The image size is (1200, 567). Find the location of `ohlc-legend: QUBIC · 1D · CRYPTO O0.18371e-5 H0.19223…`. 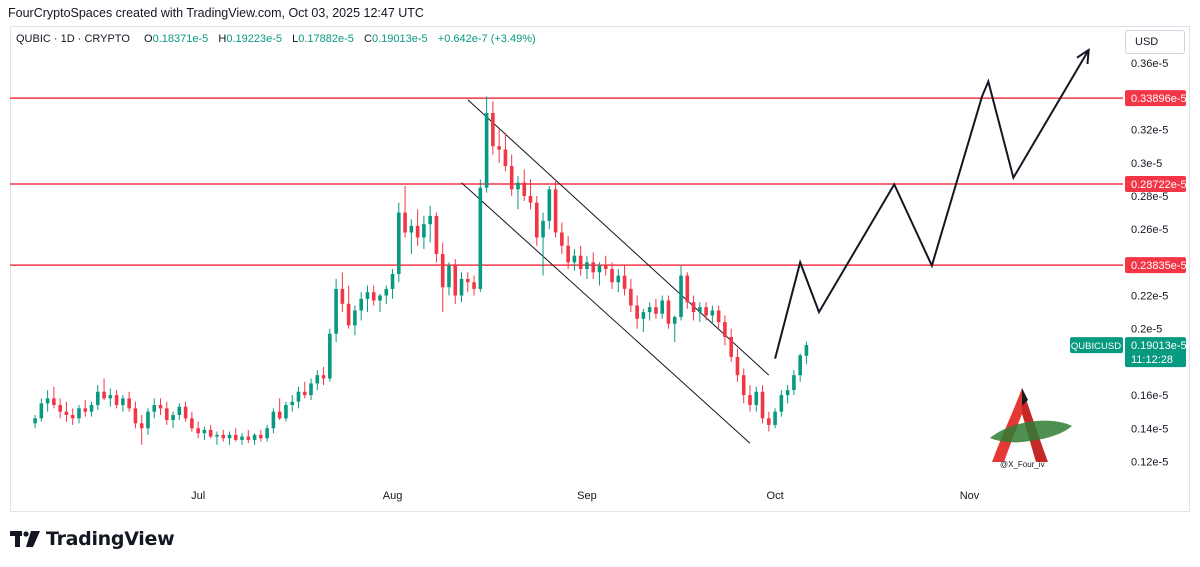

ohlc-legend: QUBIC · 1D · CRYPTO O0.18371e-5 H0.19223… is located at coordinates (276, 39).